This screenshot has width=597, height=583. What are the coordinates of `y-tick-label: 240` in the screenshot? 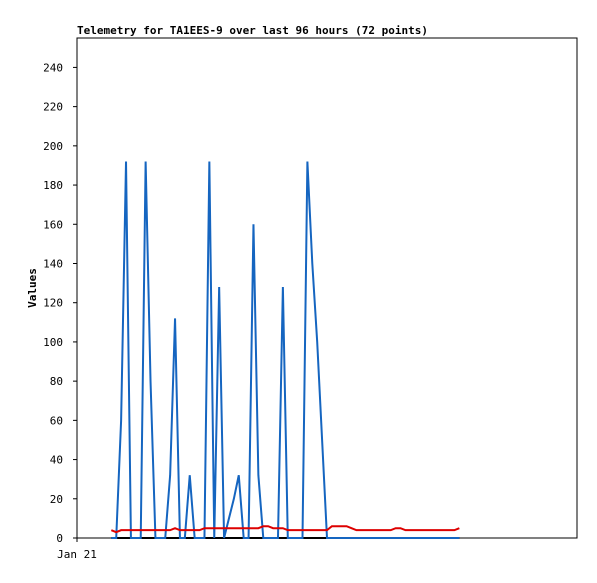 It's located at (53, 67).